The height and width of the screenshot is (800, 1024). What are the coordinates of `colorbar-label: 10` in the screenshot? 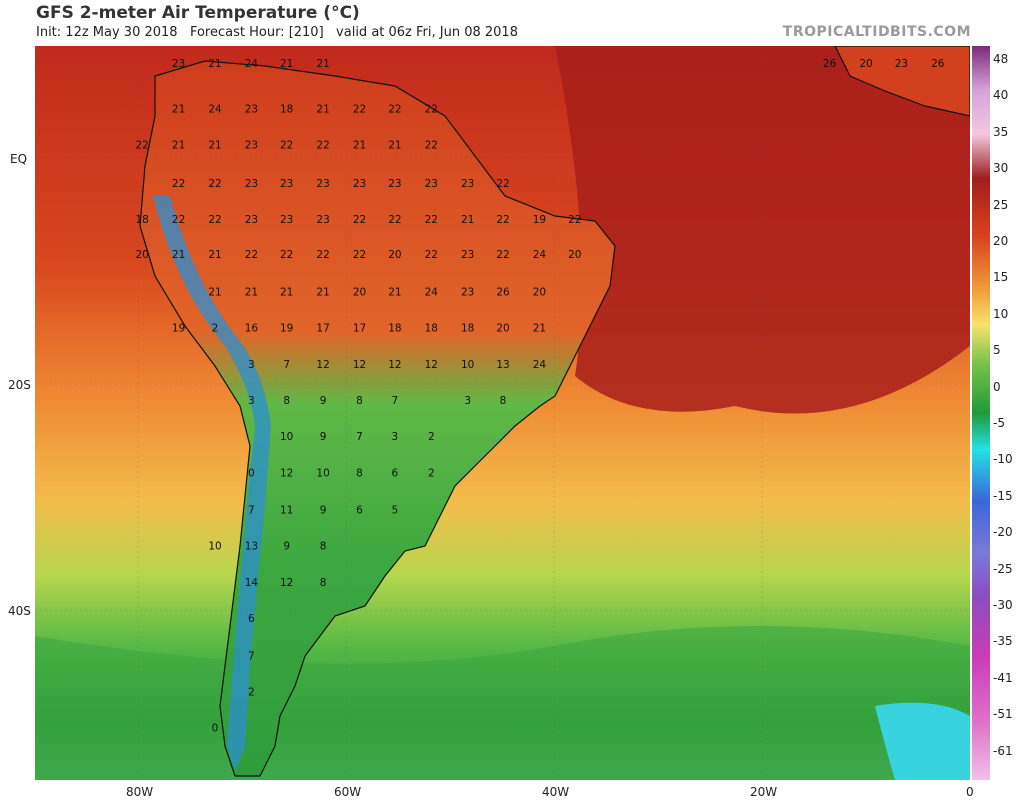 It's located at (1001, 313).